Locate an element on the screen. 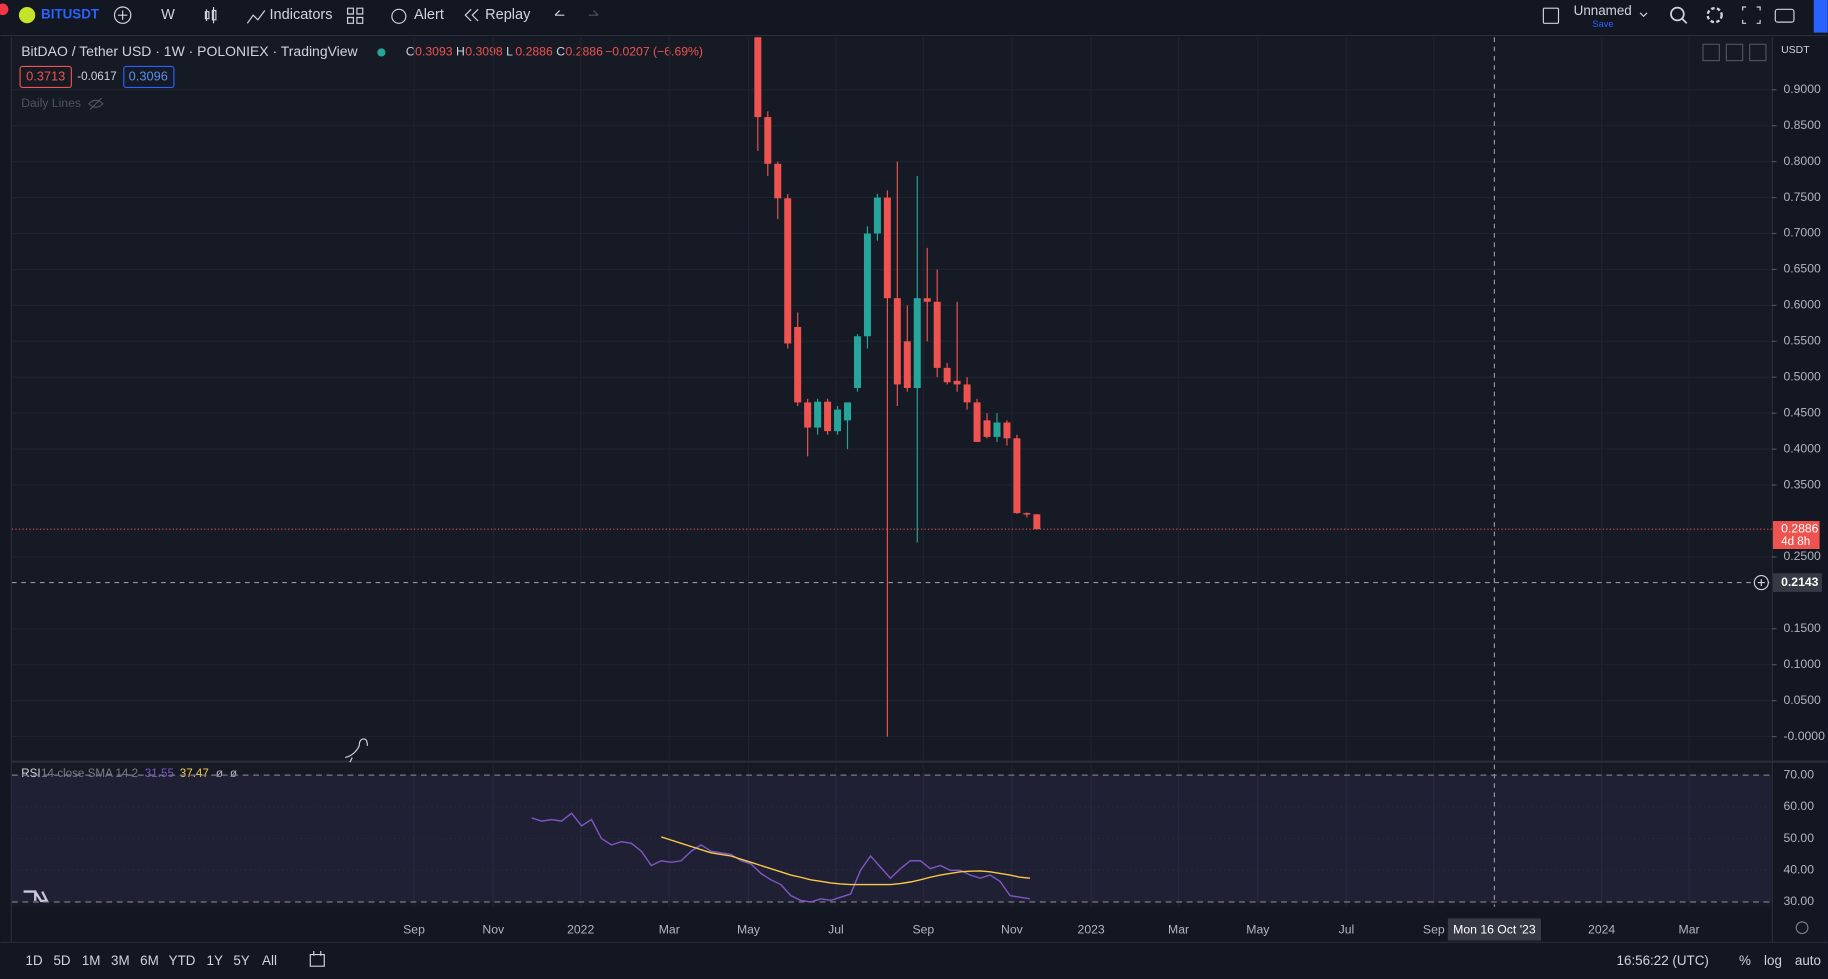 The width and height of the screenshot is (1828, 979). pane-collapse is located at coordinates (1734, 52).